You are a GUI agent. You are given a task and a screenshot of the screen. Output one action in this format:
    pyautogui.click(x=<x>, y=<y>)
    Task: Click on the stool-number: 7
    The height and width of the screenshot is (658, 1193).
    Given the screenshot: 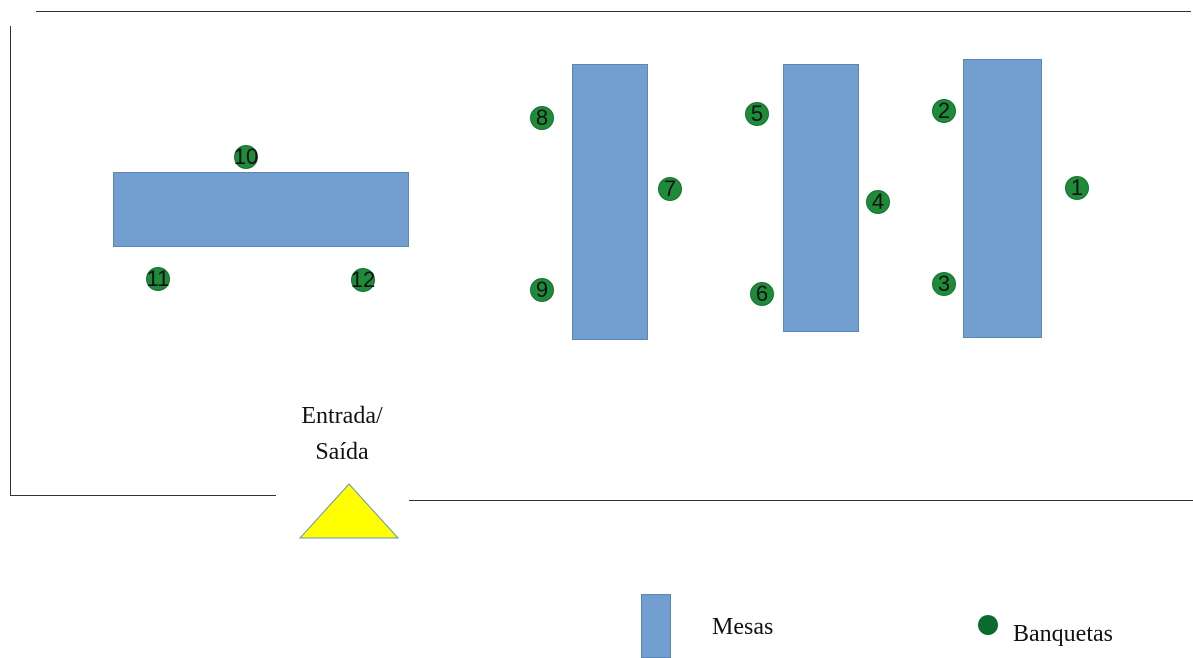 What is the action you would take?
    pyautogui.click(x=670, y=188)
    